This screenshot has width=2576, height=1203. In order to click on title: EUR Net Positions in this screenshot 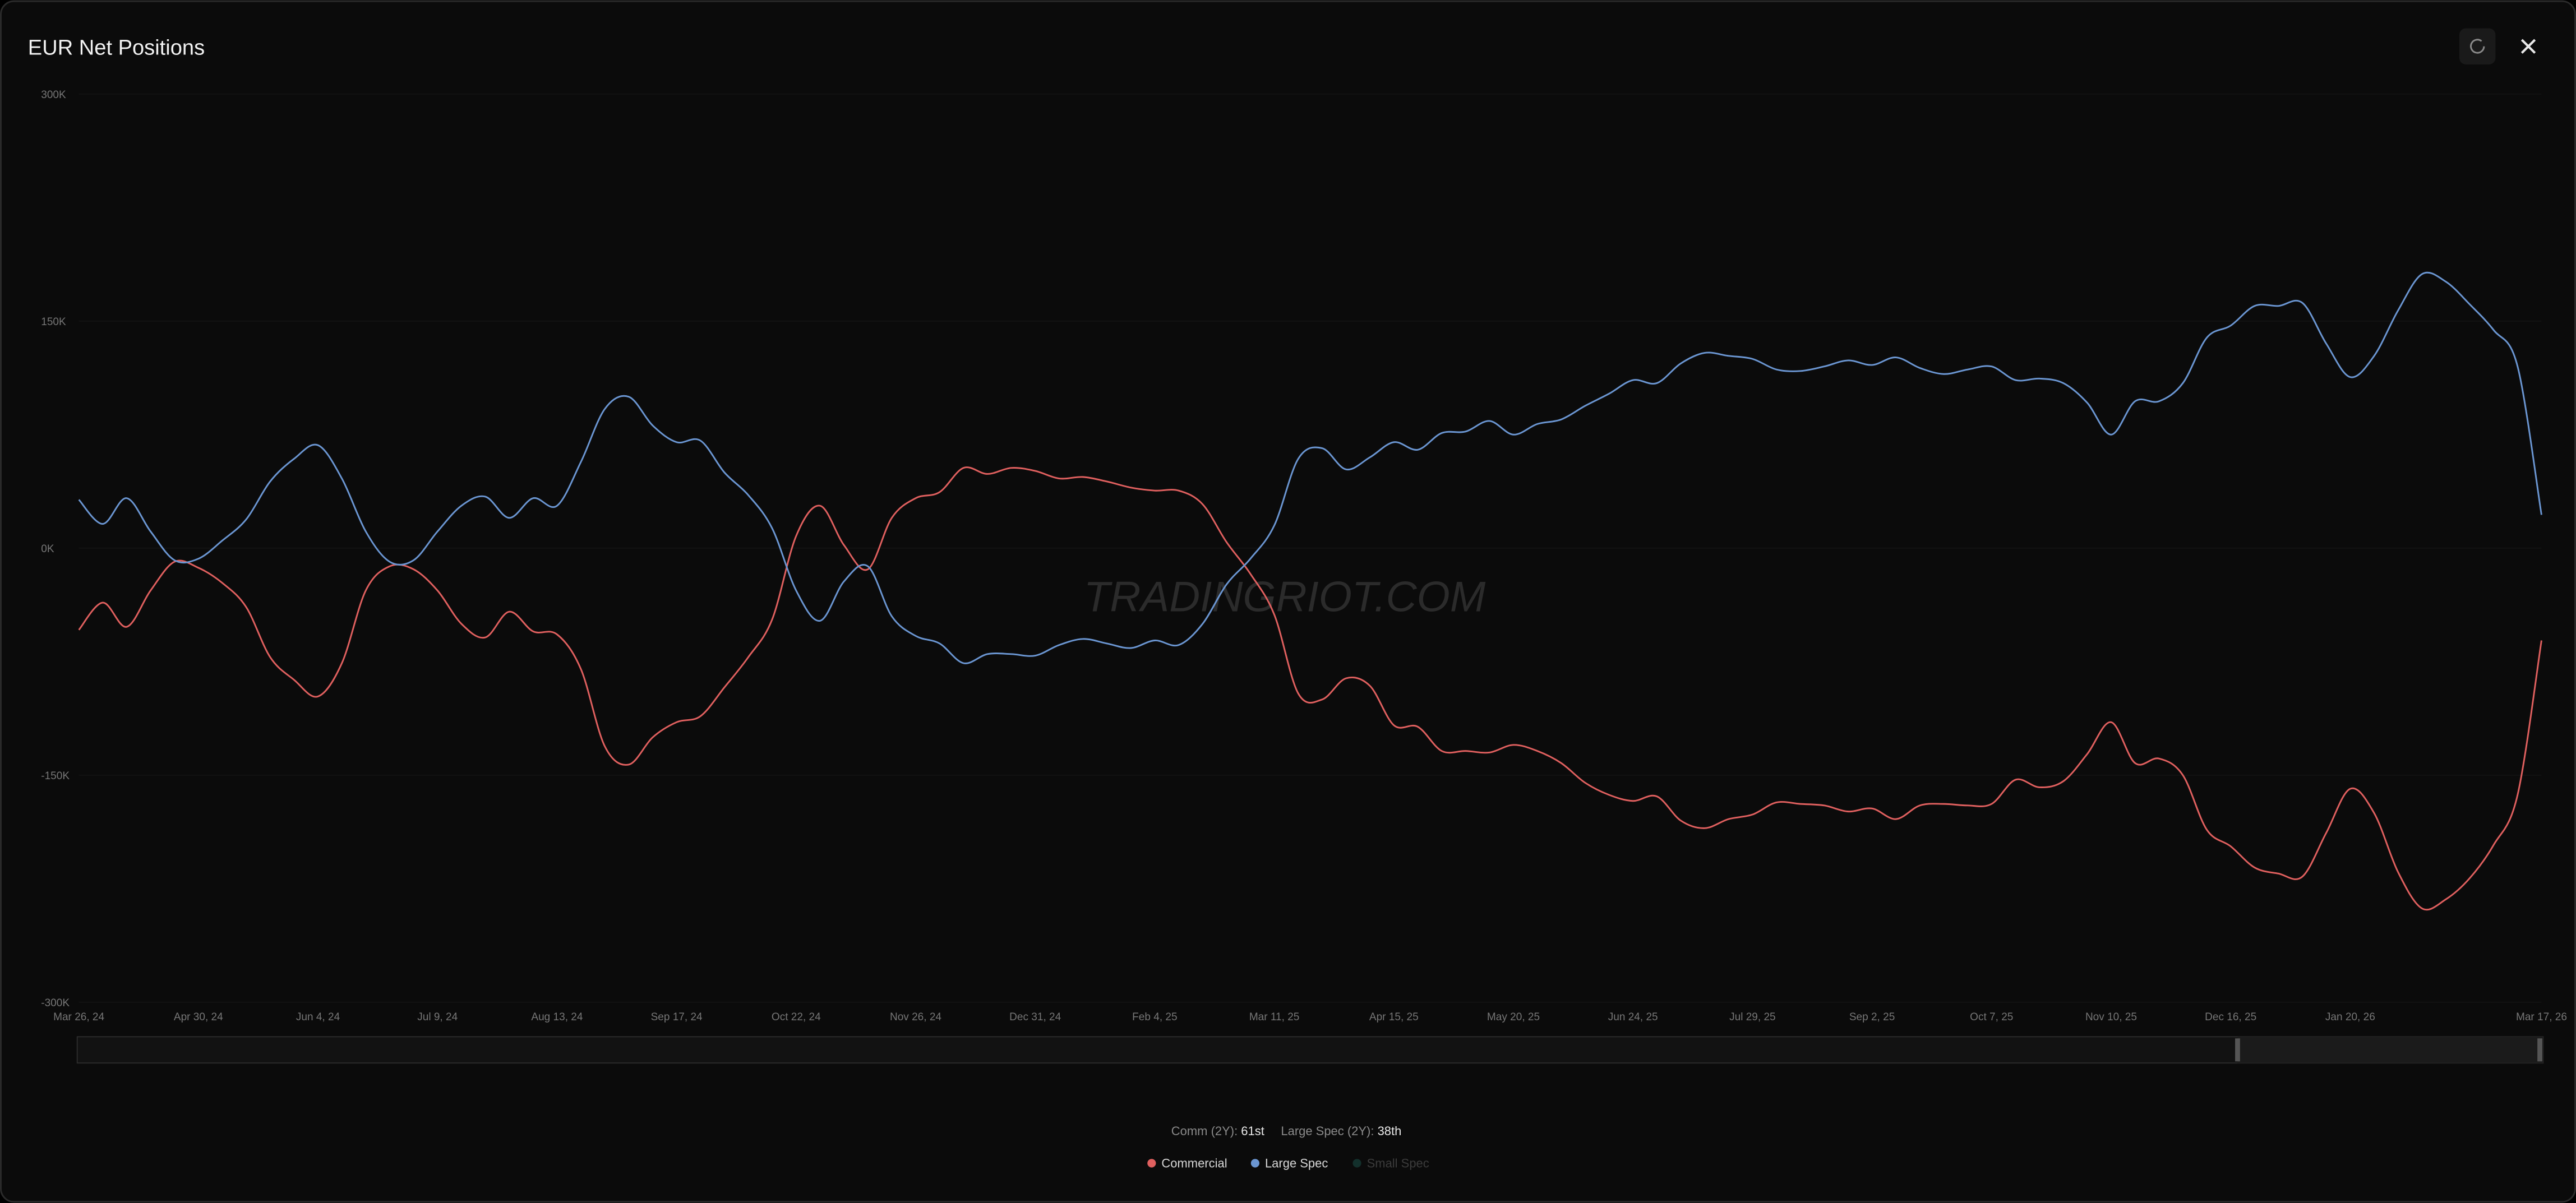, I will do `click(116, 48)`.